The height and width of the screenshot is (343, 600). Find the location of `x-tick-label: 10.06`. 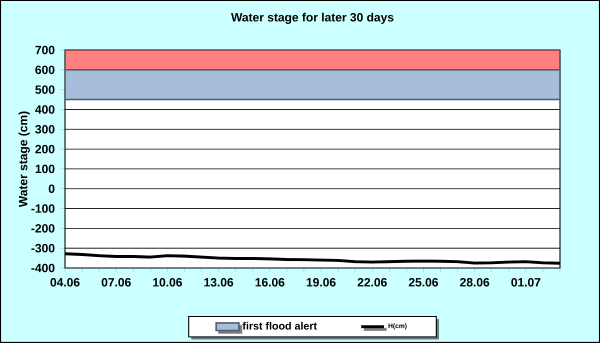

x-tick-label: 10.06 is located at coordinates (167, 282).